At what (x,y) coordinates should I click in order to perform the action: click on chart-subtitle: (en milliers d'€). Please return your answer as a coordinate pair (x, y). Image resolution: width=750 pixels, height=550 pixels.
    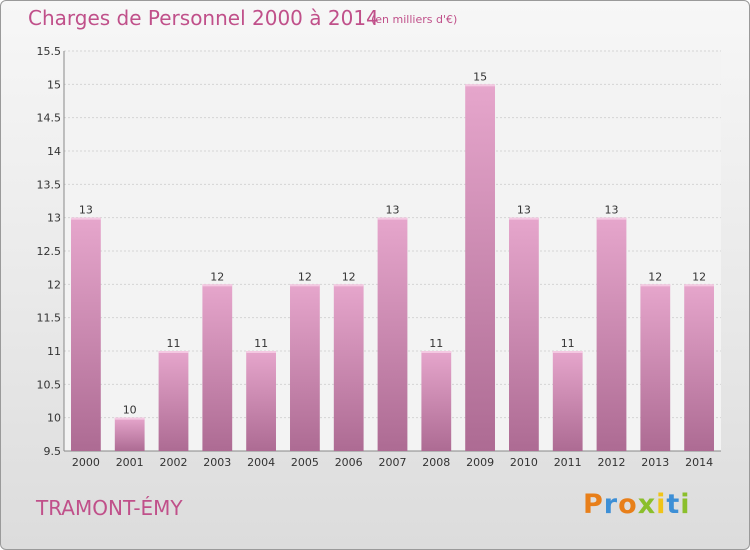
    Looking at the image, I should click on (414, 19).